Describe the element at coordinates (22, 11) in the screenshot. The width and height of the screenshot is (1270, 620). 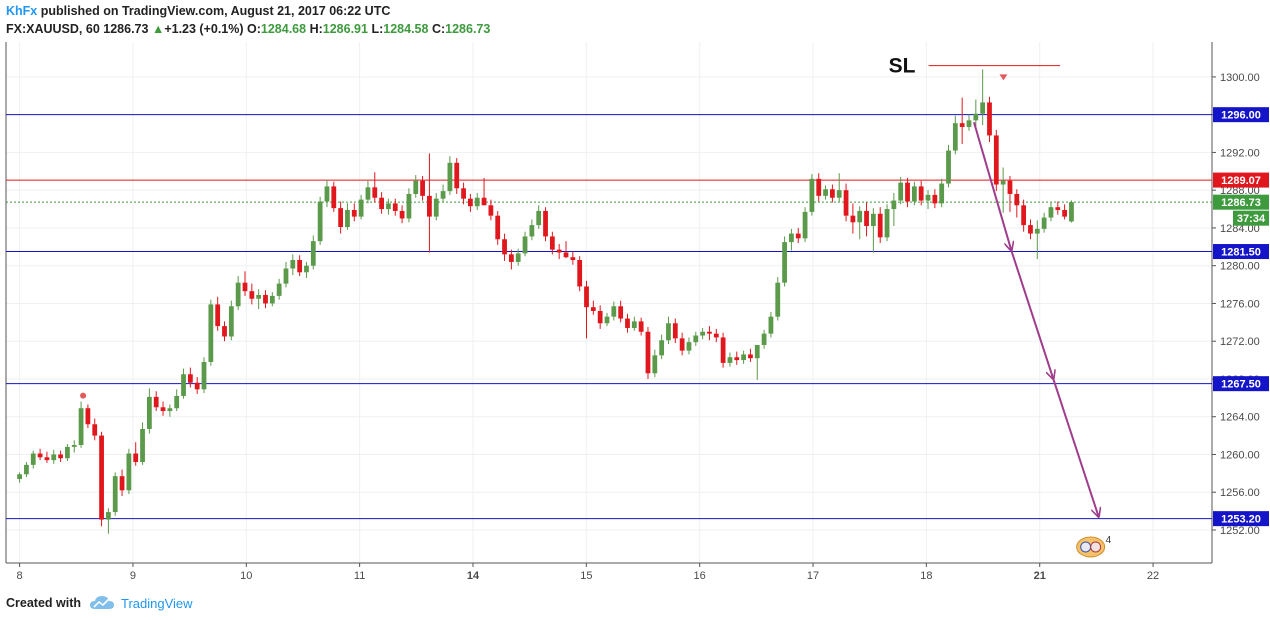
I see `author-link: KhFx` at that location.